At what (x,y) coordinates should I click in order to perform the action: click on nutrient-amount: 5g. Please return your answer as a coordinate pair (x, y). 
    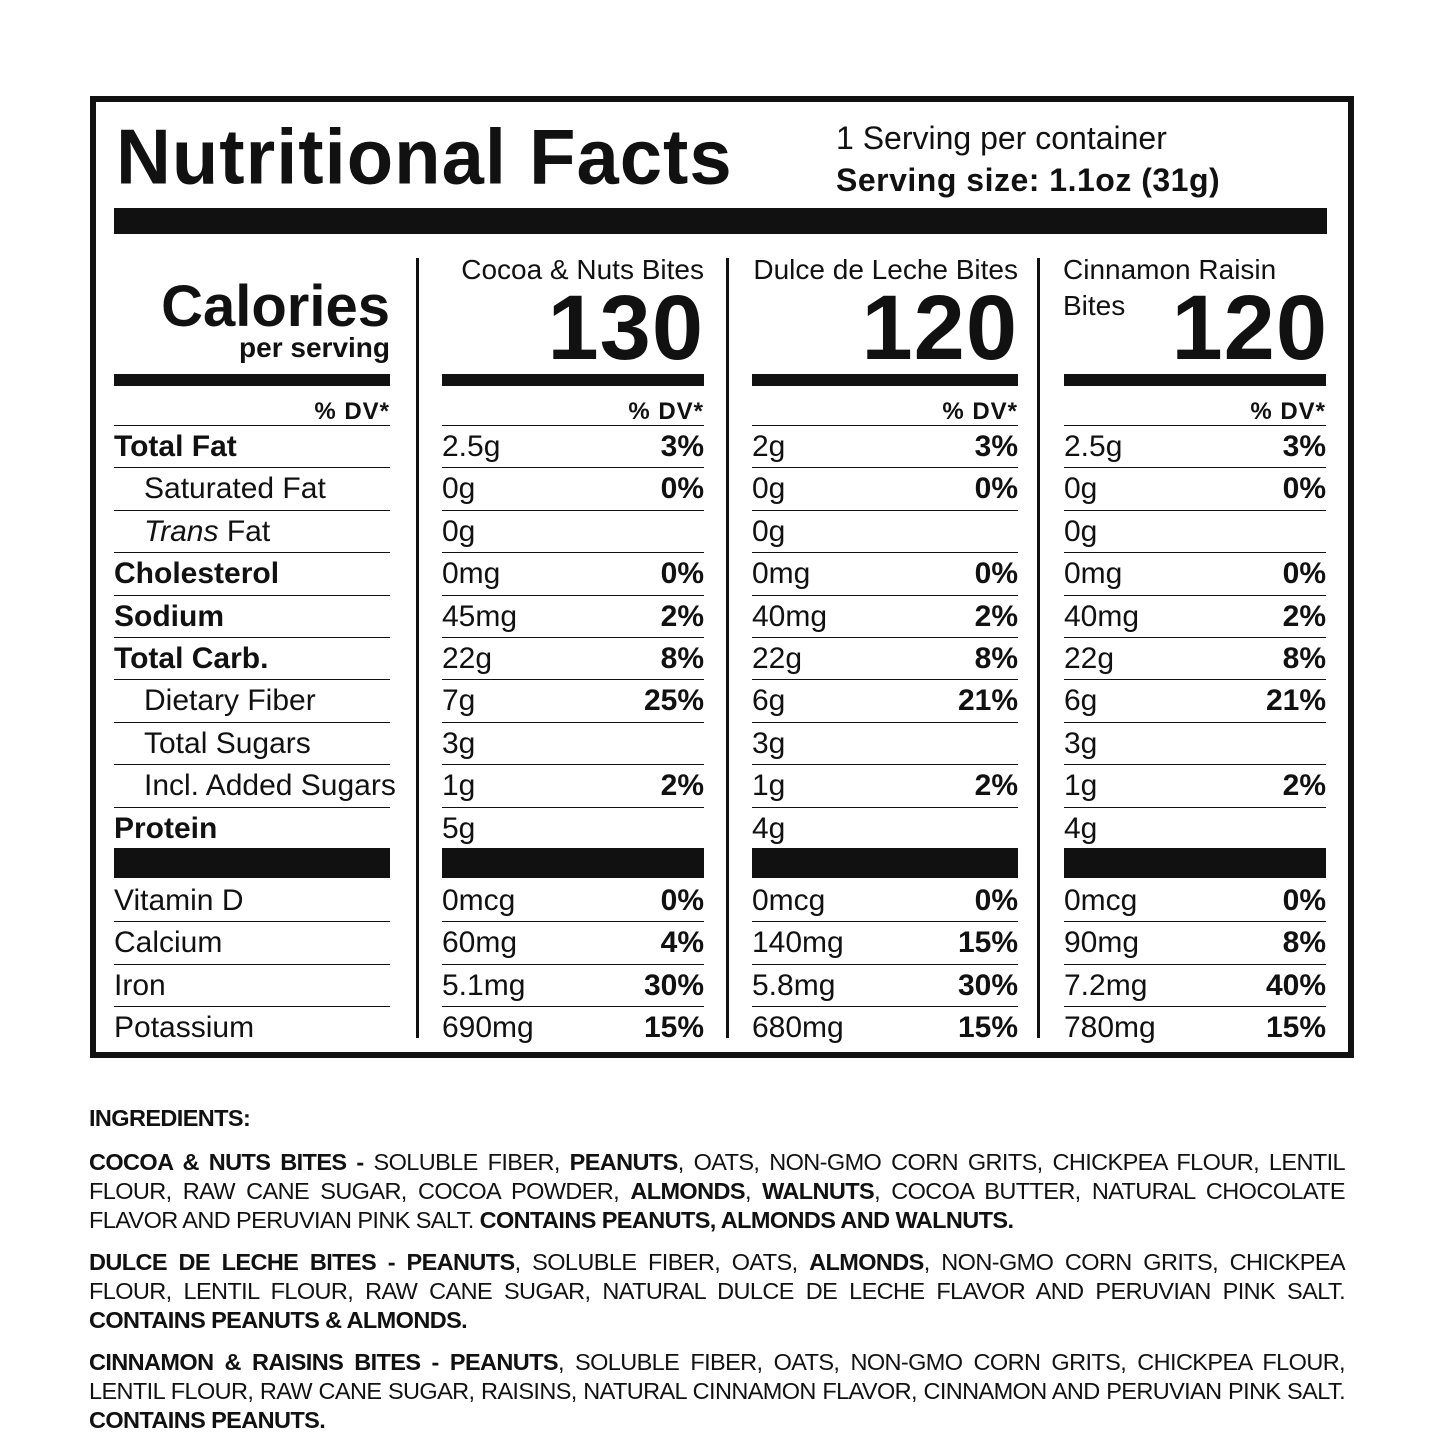
    Looking at the image, I should click on (459, 828).